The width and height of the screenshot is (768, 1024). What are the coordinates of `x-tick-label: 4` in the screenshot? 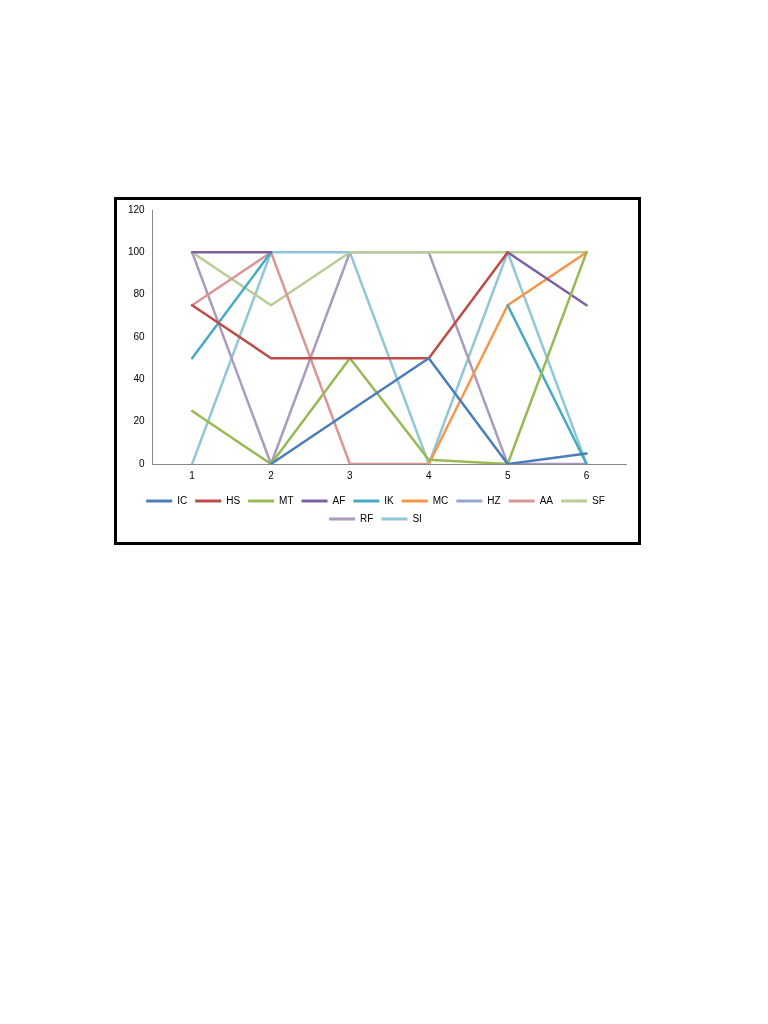 It's located at (429, 475).